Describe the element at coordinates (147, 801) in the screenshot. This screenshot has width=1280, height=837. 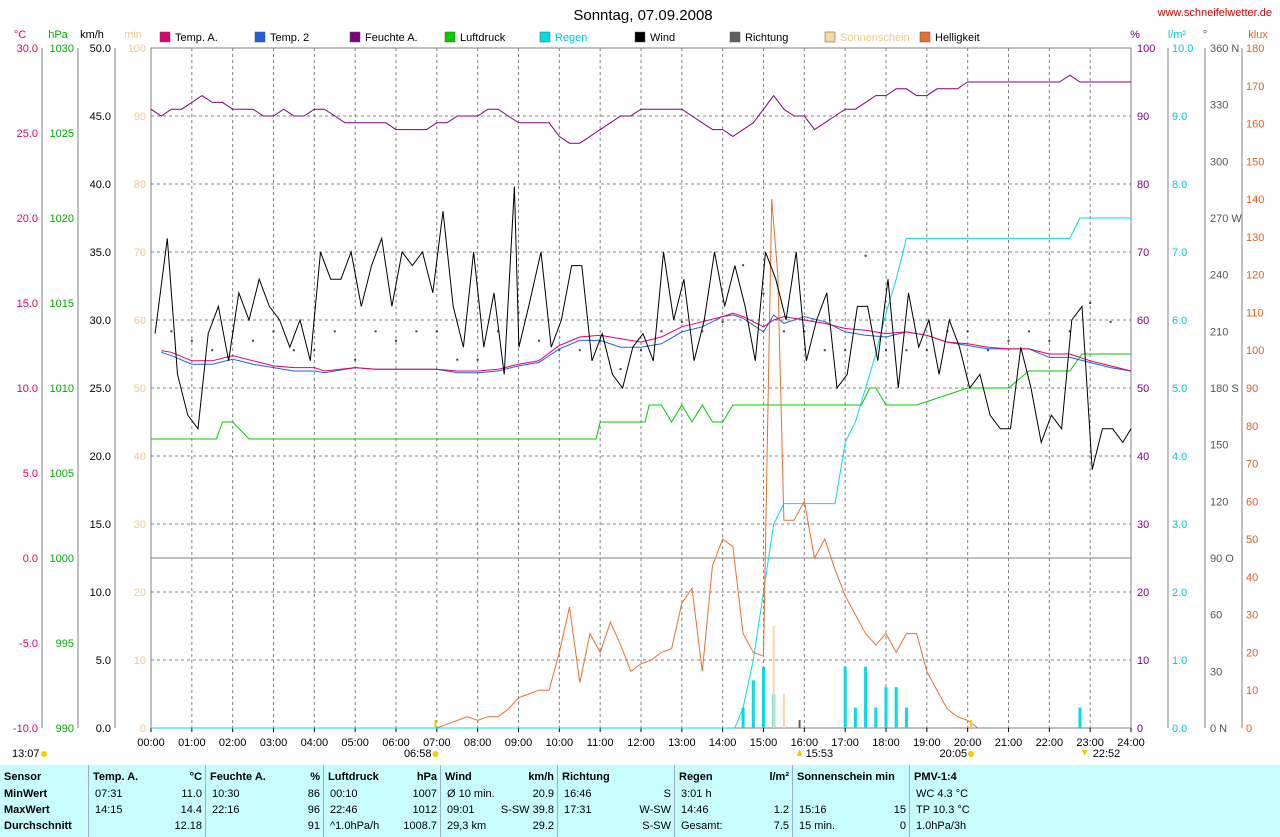
I see `stats-column: Temp. A. °C 07:31 11.0 14:15 14.4 12.18` at that location.